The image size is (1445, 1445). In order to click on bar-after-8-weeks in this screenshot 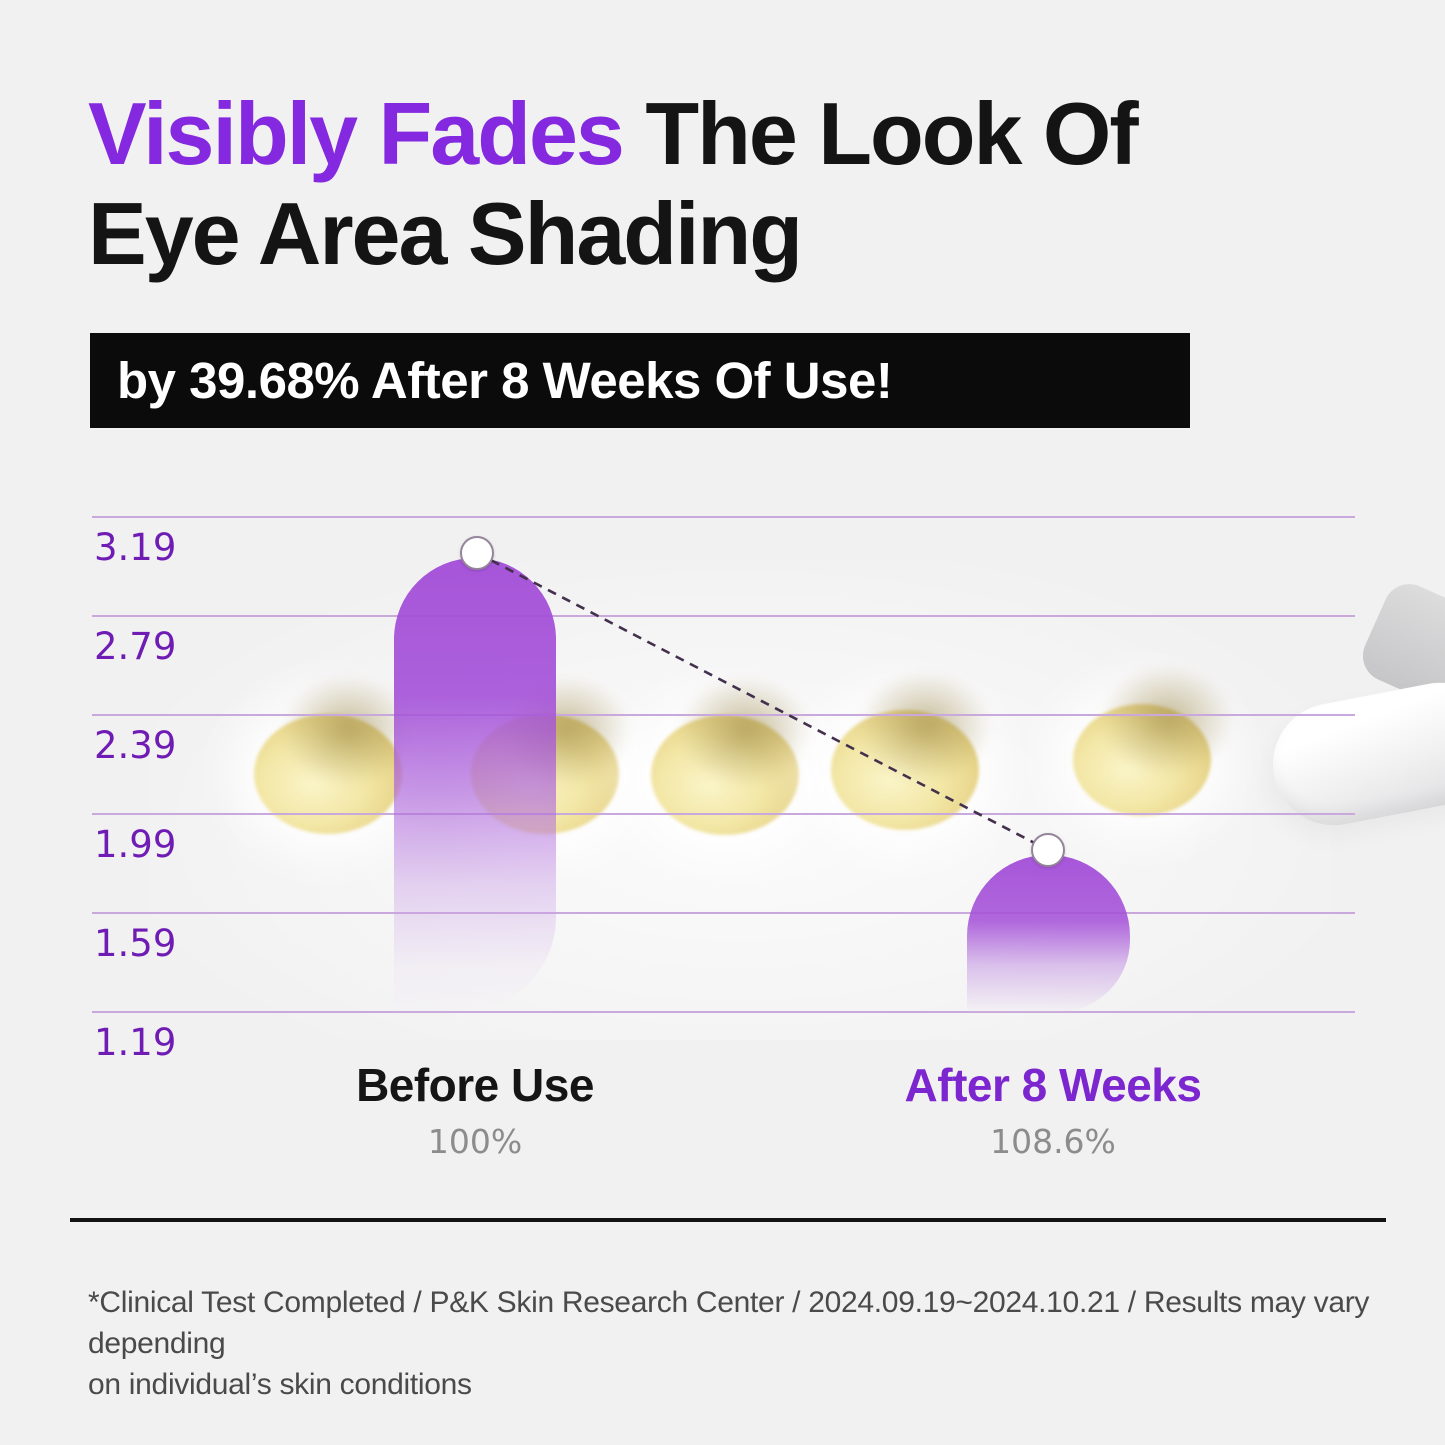, I will do `click(1048, 933)`.